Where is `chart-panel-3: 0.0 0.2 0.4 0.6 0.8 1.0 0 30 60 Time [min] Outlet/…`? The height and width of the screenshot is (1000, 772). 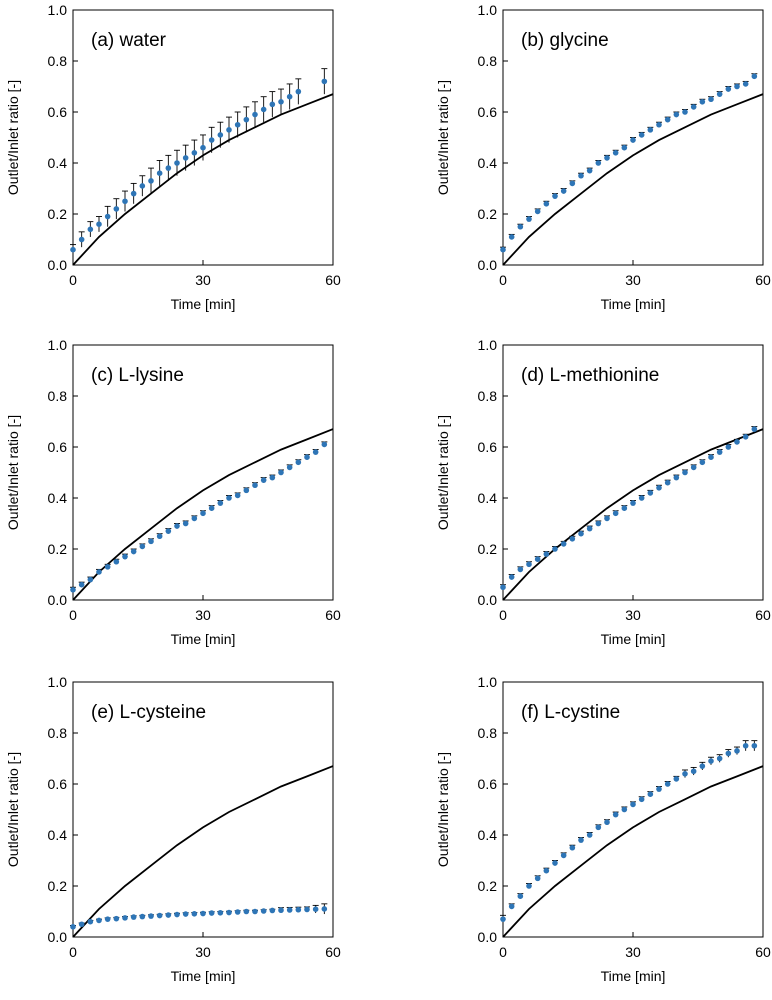
chart-panel-3: 0.0 0.2 0.4 0.6 0.8 1.0 0 30 60 Time [min] Outlet/… is located at coordinates (603, 492).